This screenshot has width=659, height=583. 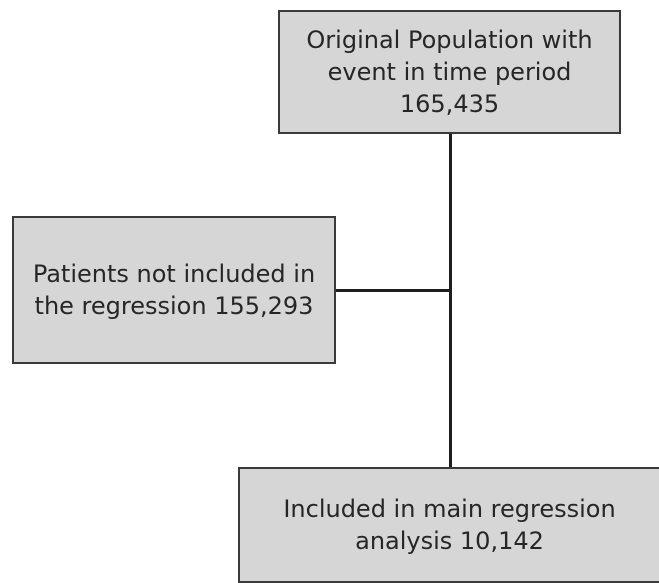 What do you see at coordinates (449, 104) in the screenshot?
I see `original-population-count: 165,435` at bounding box center [449, 104].